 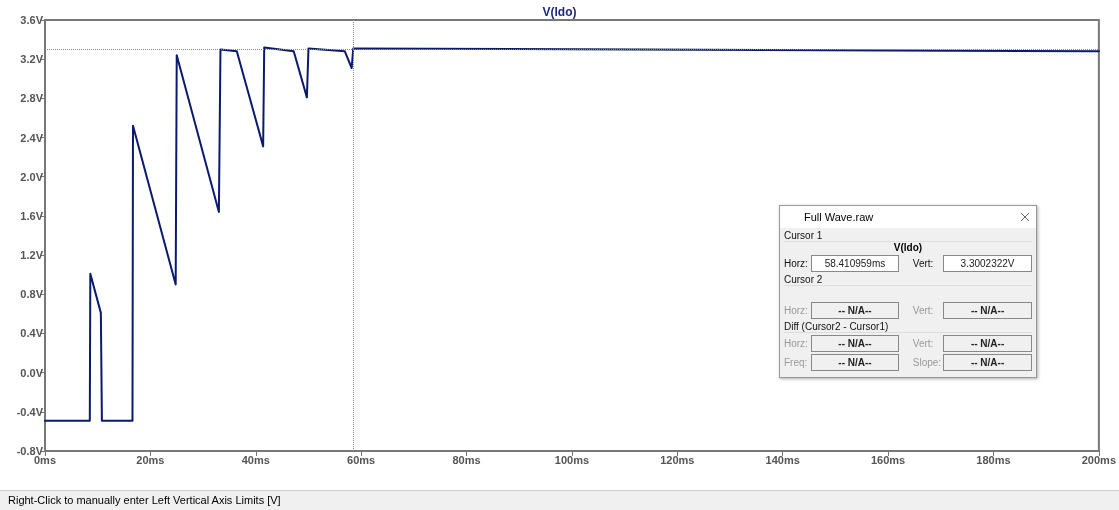 I want to click on x-tick-label: 140ms, so click(x=782, y=459).